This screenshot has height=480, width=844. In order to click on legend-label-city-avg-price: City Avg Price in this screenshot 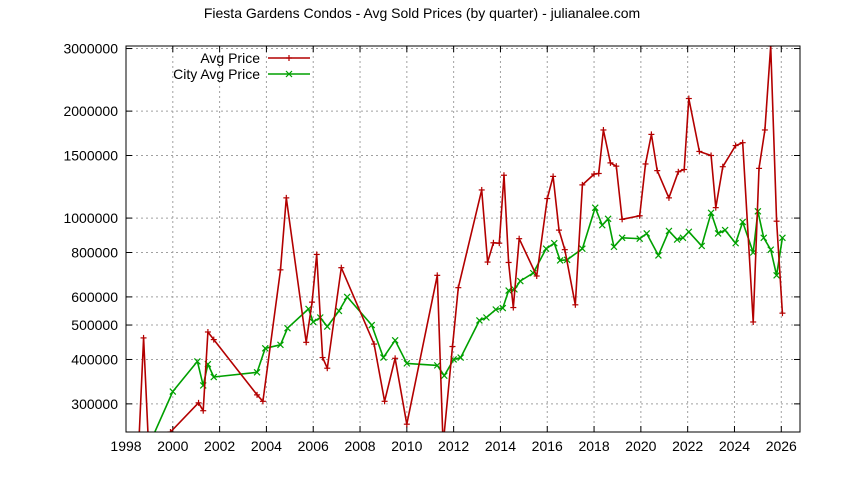, I will do `click(216, 74)`.